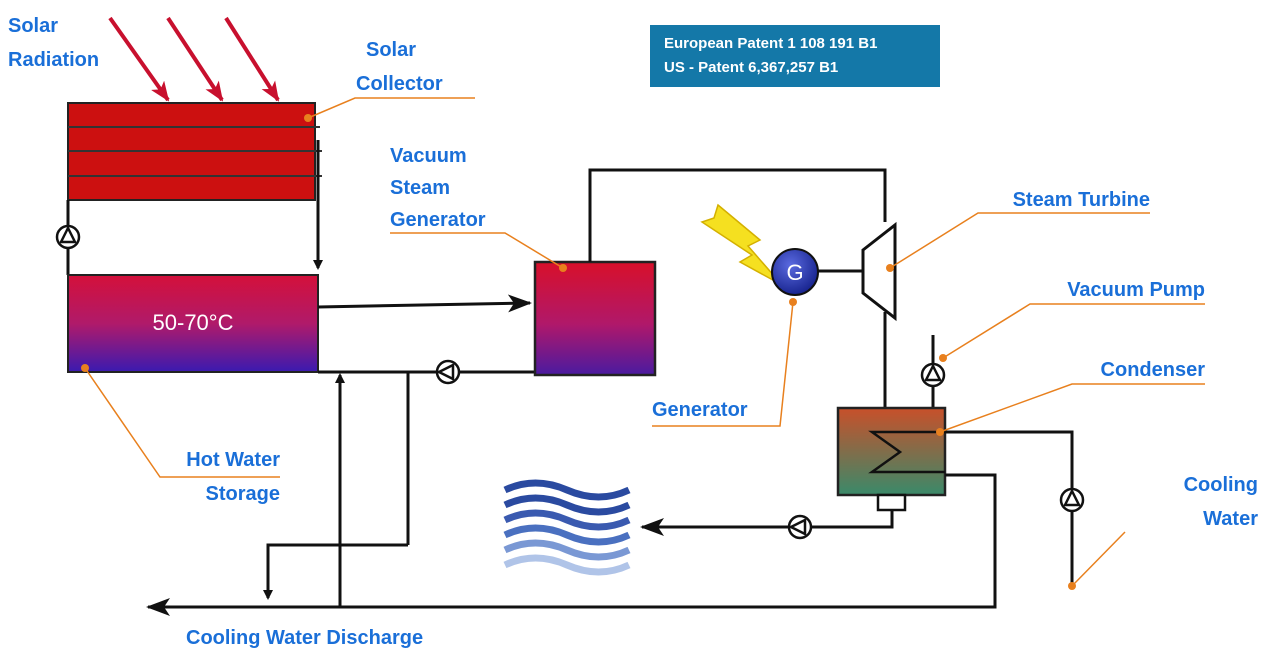 The width and height of the screenshot is (1269, 653). What do you see at coordinates (1153, 370) in the screenshot?
I see `label: Condenser` at bounding box center [1153, 370].